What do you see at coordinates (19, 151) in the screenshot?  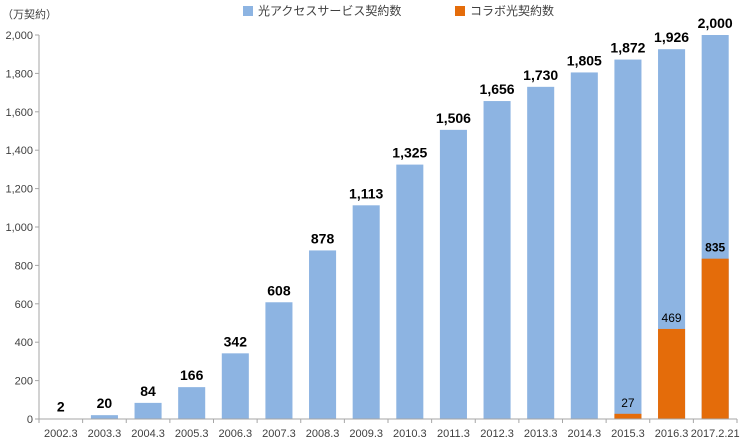 I see `y-tick-label: 1,400` at bounding box center [19, 151].